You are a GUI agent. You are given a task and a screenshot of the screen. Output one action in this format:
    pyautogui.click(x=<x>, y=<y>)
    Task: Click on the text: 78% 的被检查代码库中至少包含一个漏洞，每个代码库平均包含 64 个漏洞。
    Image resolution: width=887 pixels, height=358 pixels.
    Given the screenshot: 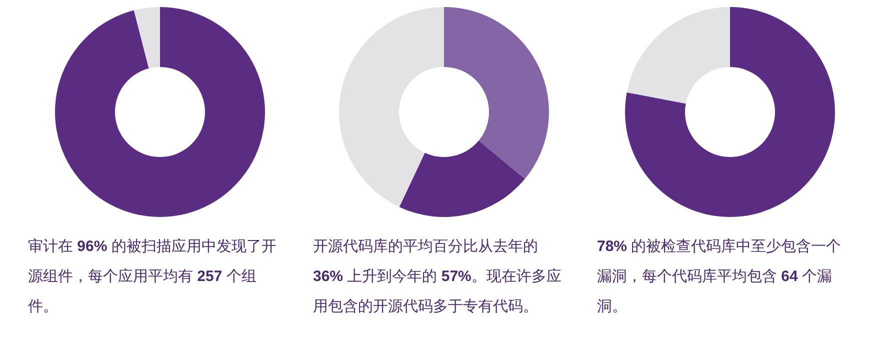 What is the action you would take?
    pyautogui.click(x=719, y=276)
    